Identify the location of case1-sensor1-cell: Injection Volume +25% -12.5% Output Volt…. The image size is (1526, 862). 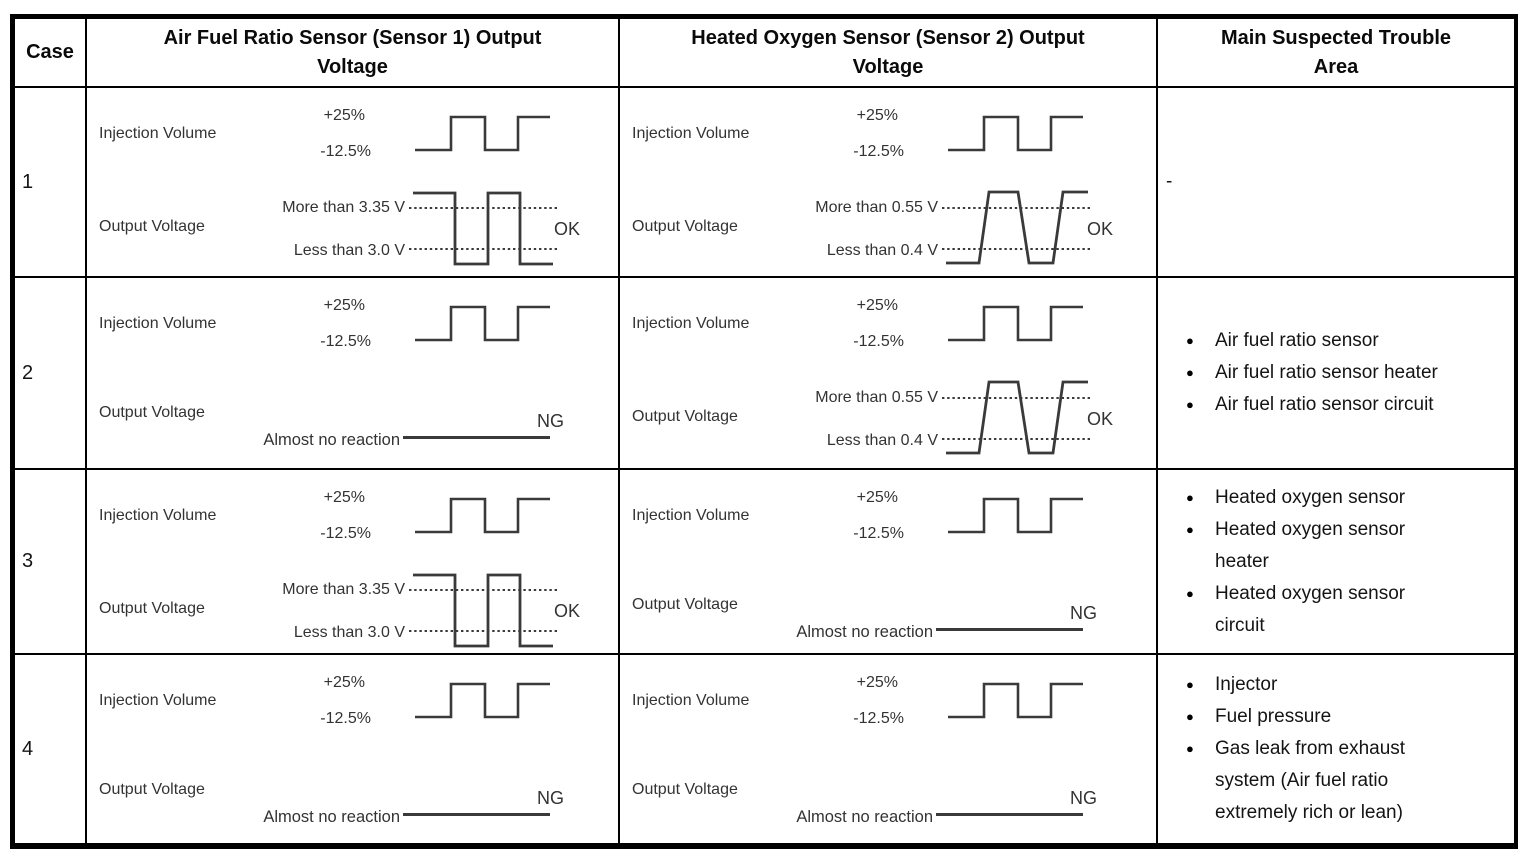
(353, 183).